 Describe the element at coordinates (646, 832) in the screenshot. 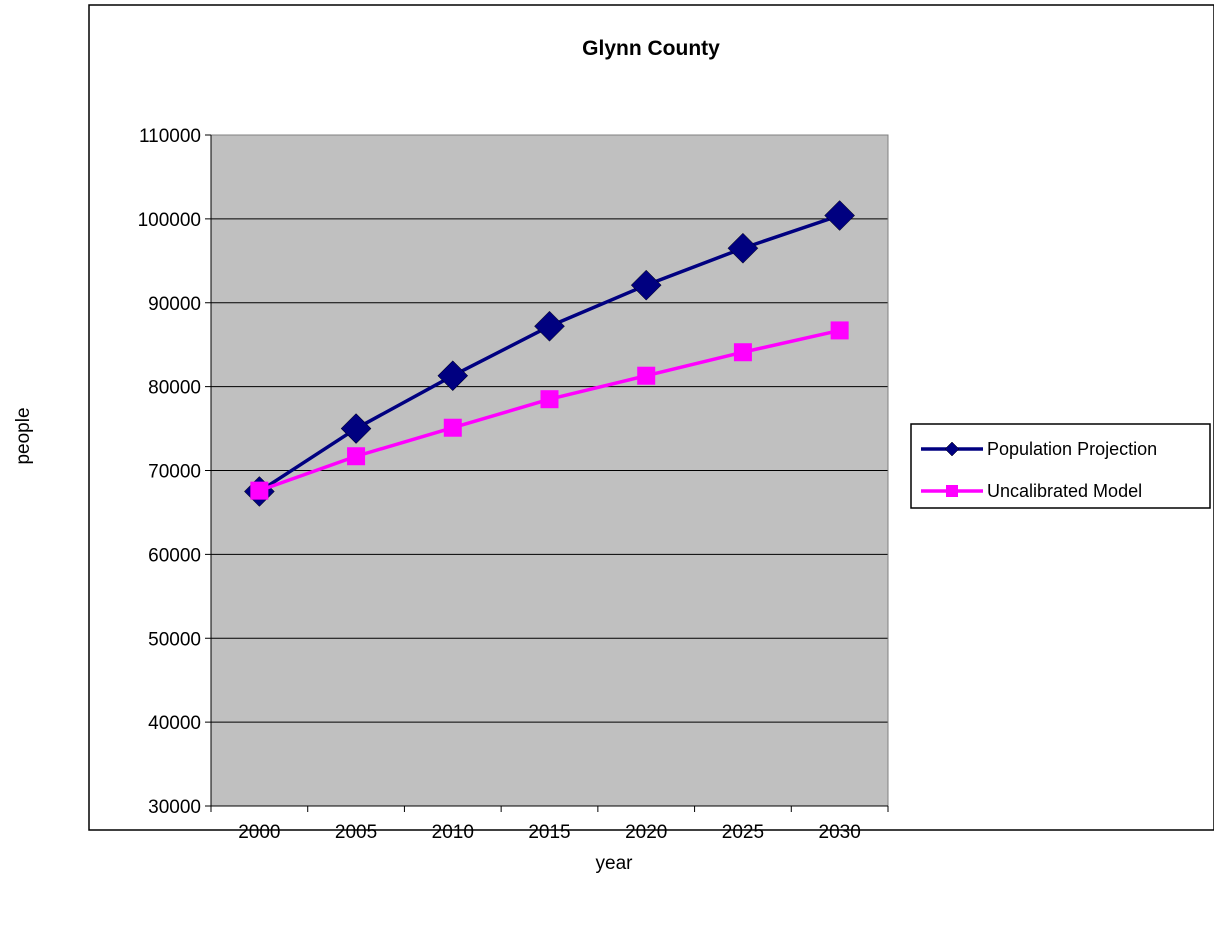

I see `x-tick-label: 2020` at that location.